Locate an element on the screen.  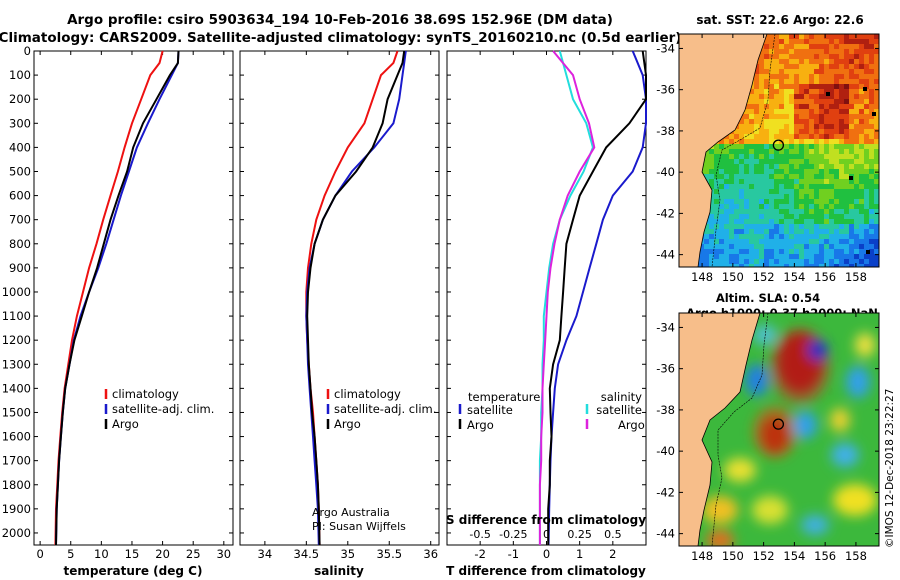
sla-blob is located at coordinates (800, 366).